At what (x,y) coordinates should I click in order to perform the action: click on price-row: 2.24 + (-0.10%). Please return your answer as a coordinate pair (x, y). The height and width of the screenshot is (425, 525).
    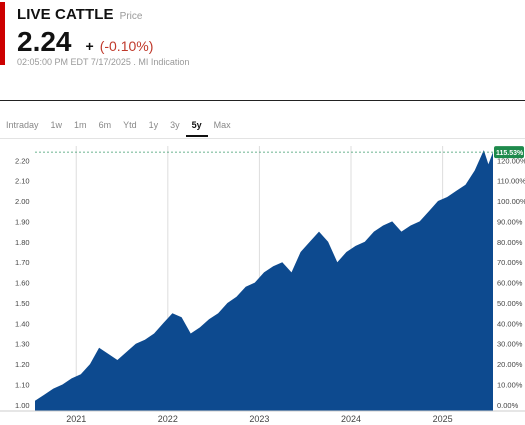
    Looking at the image, I should click on (85, 42).